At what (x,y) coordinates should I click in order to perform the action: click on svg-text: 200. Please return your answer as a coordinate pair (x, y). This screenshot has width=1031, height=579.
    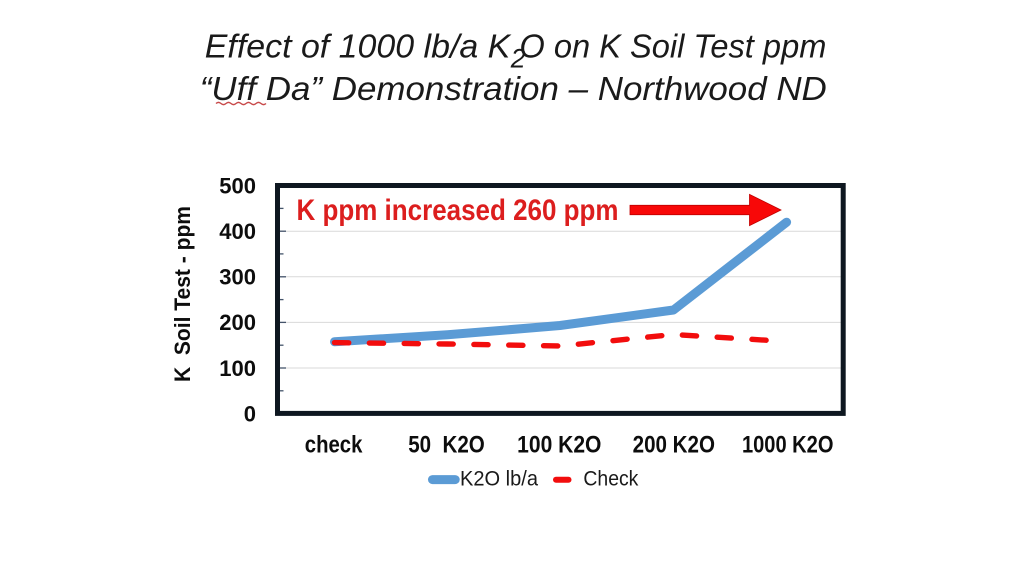
    Looking at the image, I should click on (237, 322).